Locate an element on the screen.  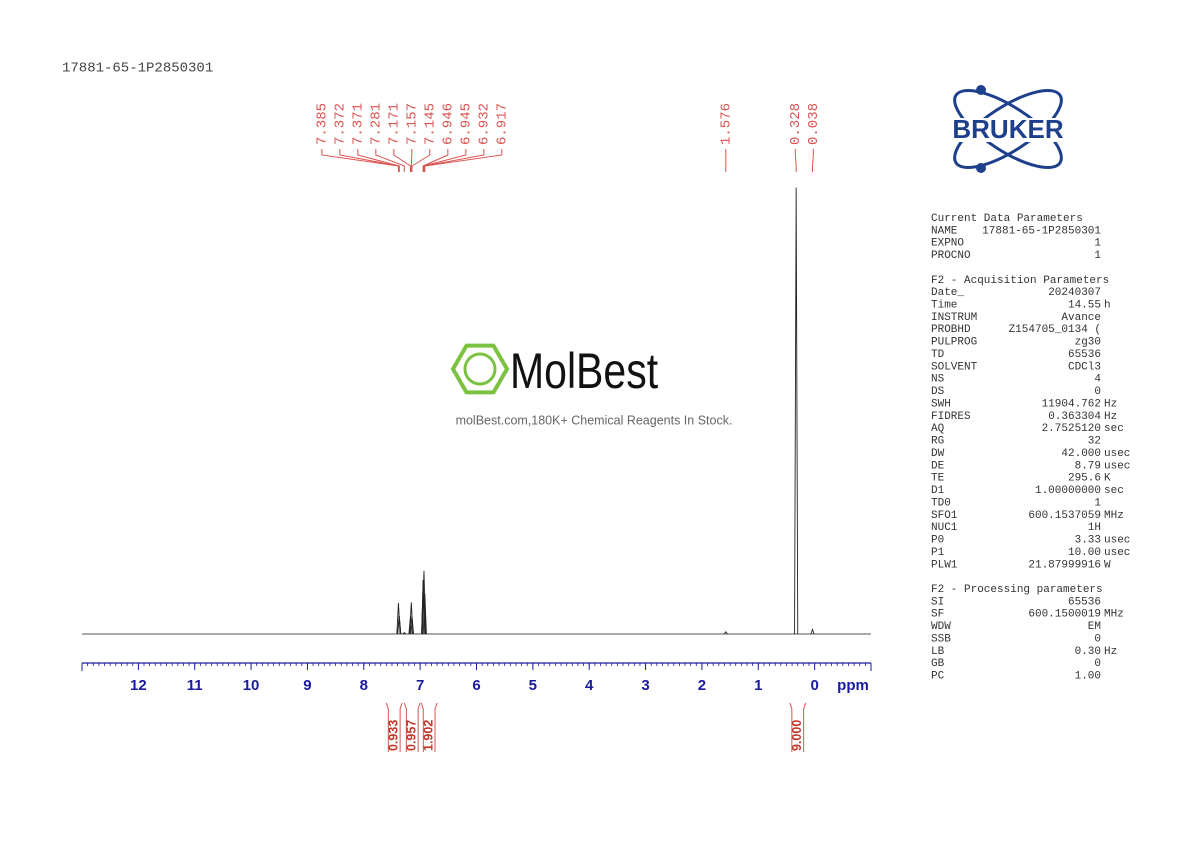
integral-label: 1.902 is located at coordinates (428, 735).